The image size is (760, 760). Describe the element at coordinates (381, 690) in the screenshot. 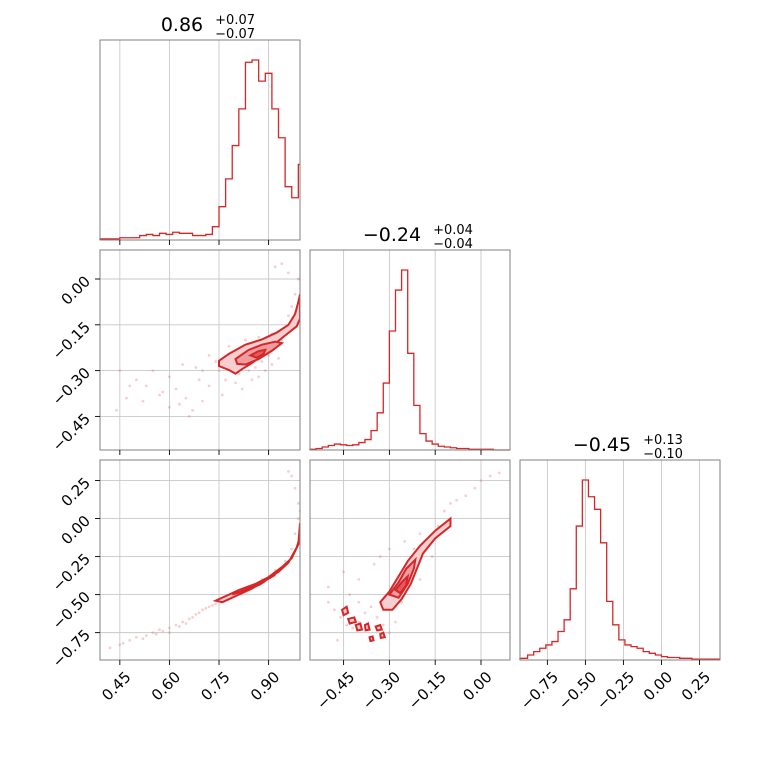

I see `xlabel-col1-1: −0.30` at that location.